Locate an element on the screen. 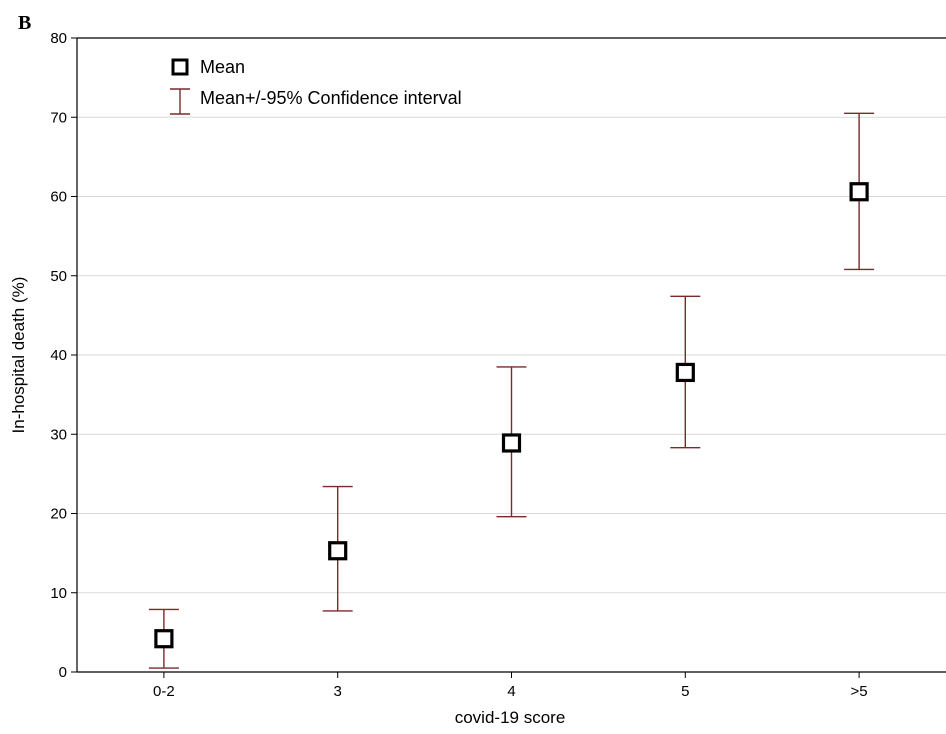 The height and width of the screenshot is (734, 946). y-tick-label: 10 is located at coordinates (58, 593).